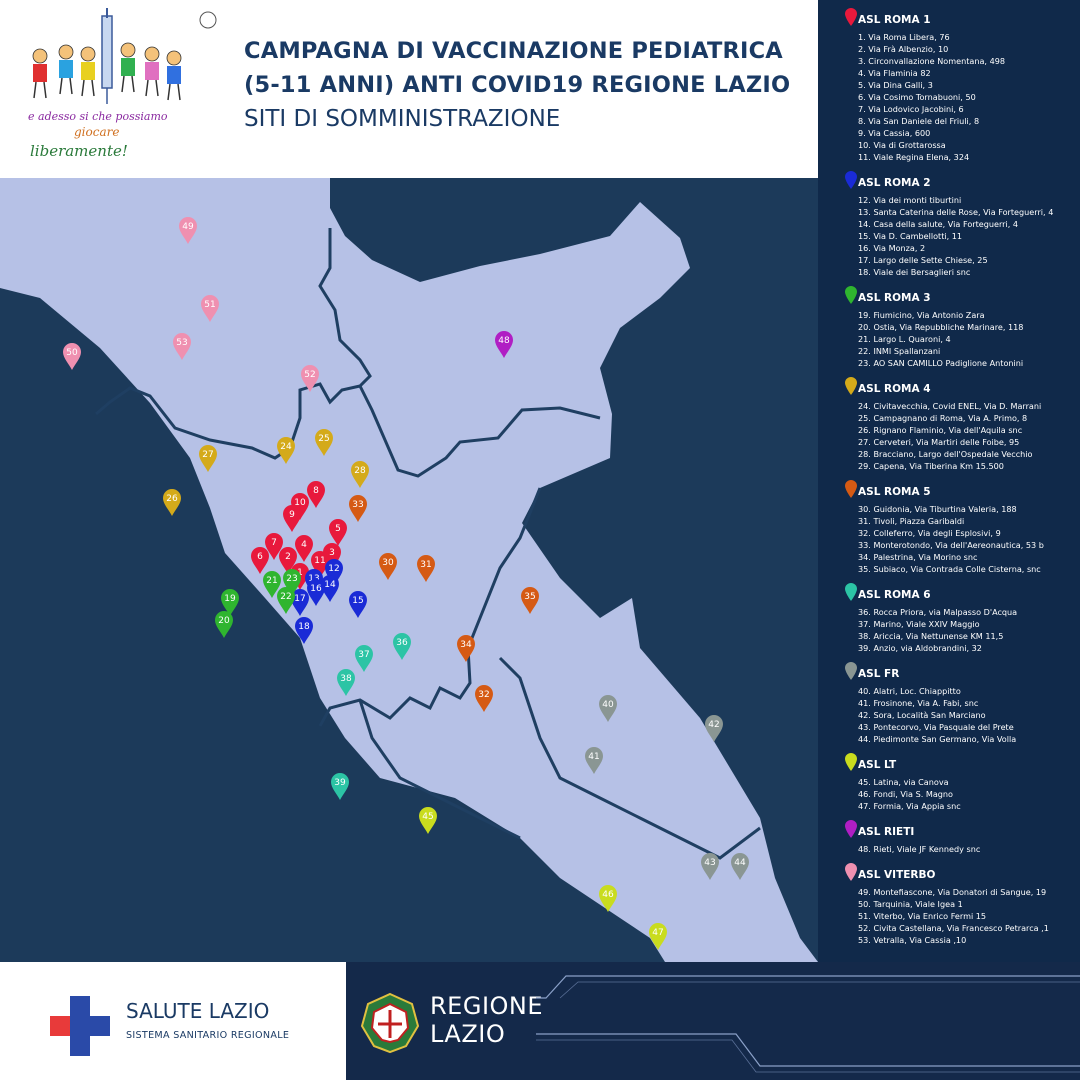  What do you see at coordinates (304, 630) in the screenshot?
I see `map-pin-18: 18` at bounding box center [304, 630].